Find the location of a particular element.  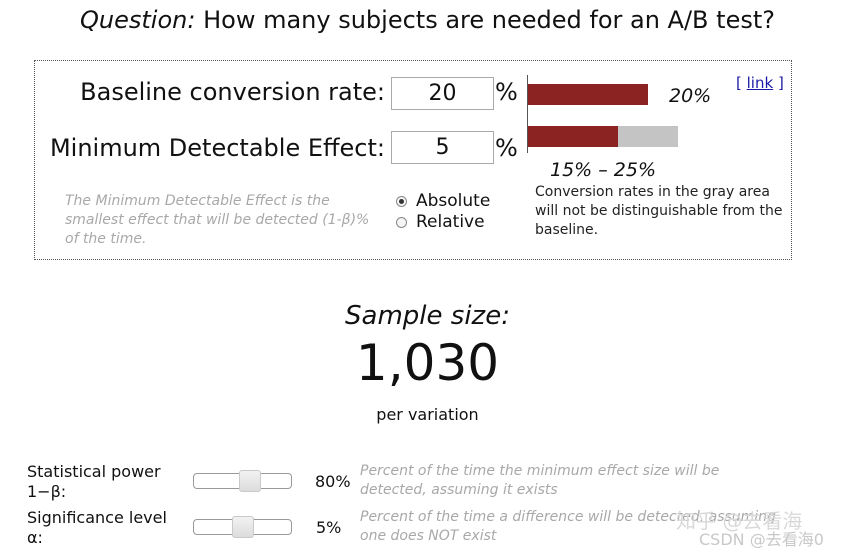

baseline-unit: % is located at coordinates (506, 92).